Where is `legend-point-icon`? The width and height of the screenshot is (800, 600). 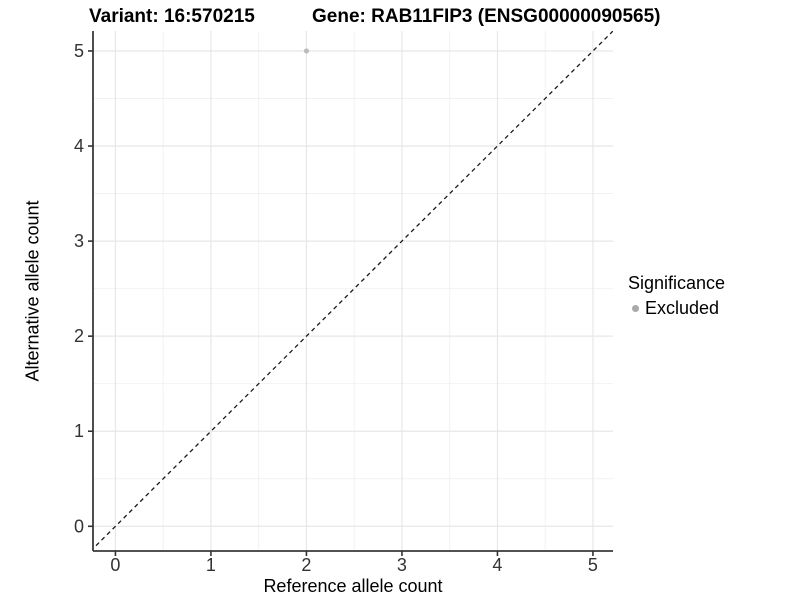 legend-point-icon is located at coordinates (635, 308).